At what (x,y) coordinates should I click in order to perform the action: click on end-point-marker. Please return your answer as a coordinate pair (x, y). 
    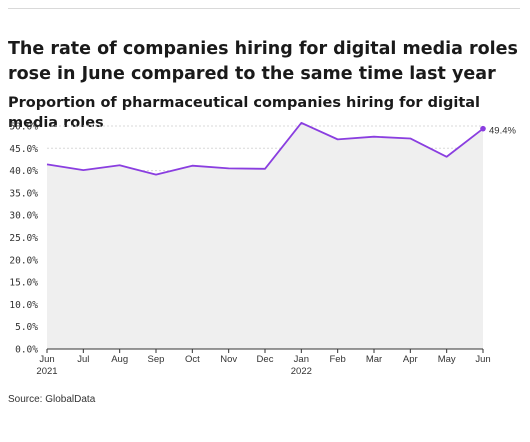
    Looking at the image, I should click on (483, 128).